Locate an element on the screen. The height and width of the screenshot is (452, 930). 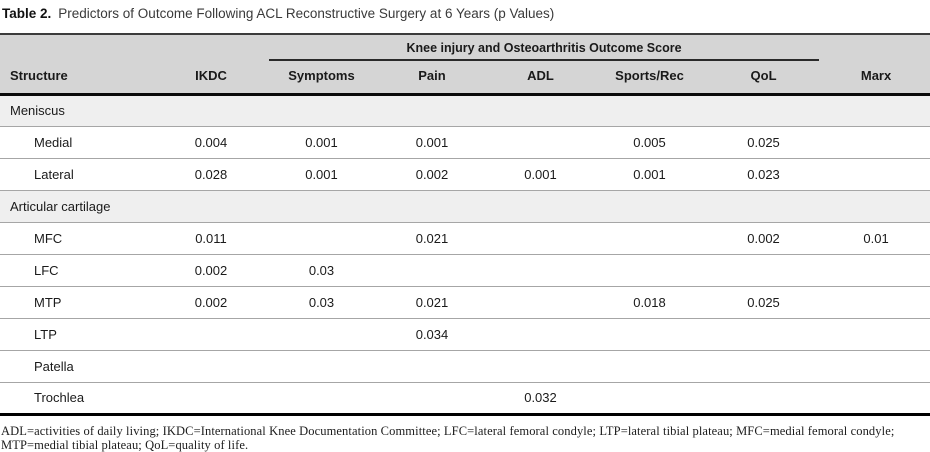
p-value-cell: 0.018 is located at coordinates (649, 301).